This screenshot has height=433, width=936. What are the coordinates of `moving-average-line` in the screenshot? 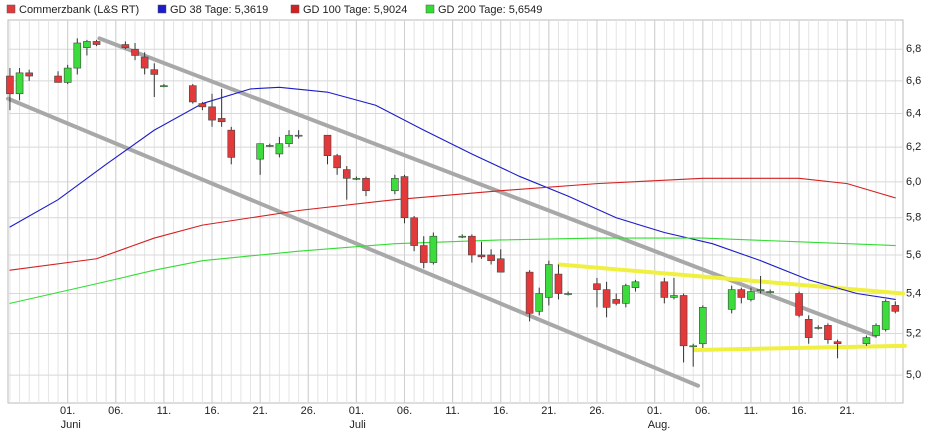 It's located at (452, 270).